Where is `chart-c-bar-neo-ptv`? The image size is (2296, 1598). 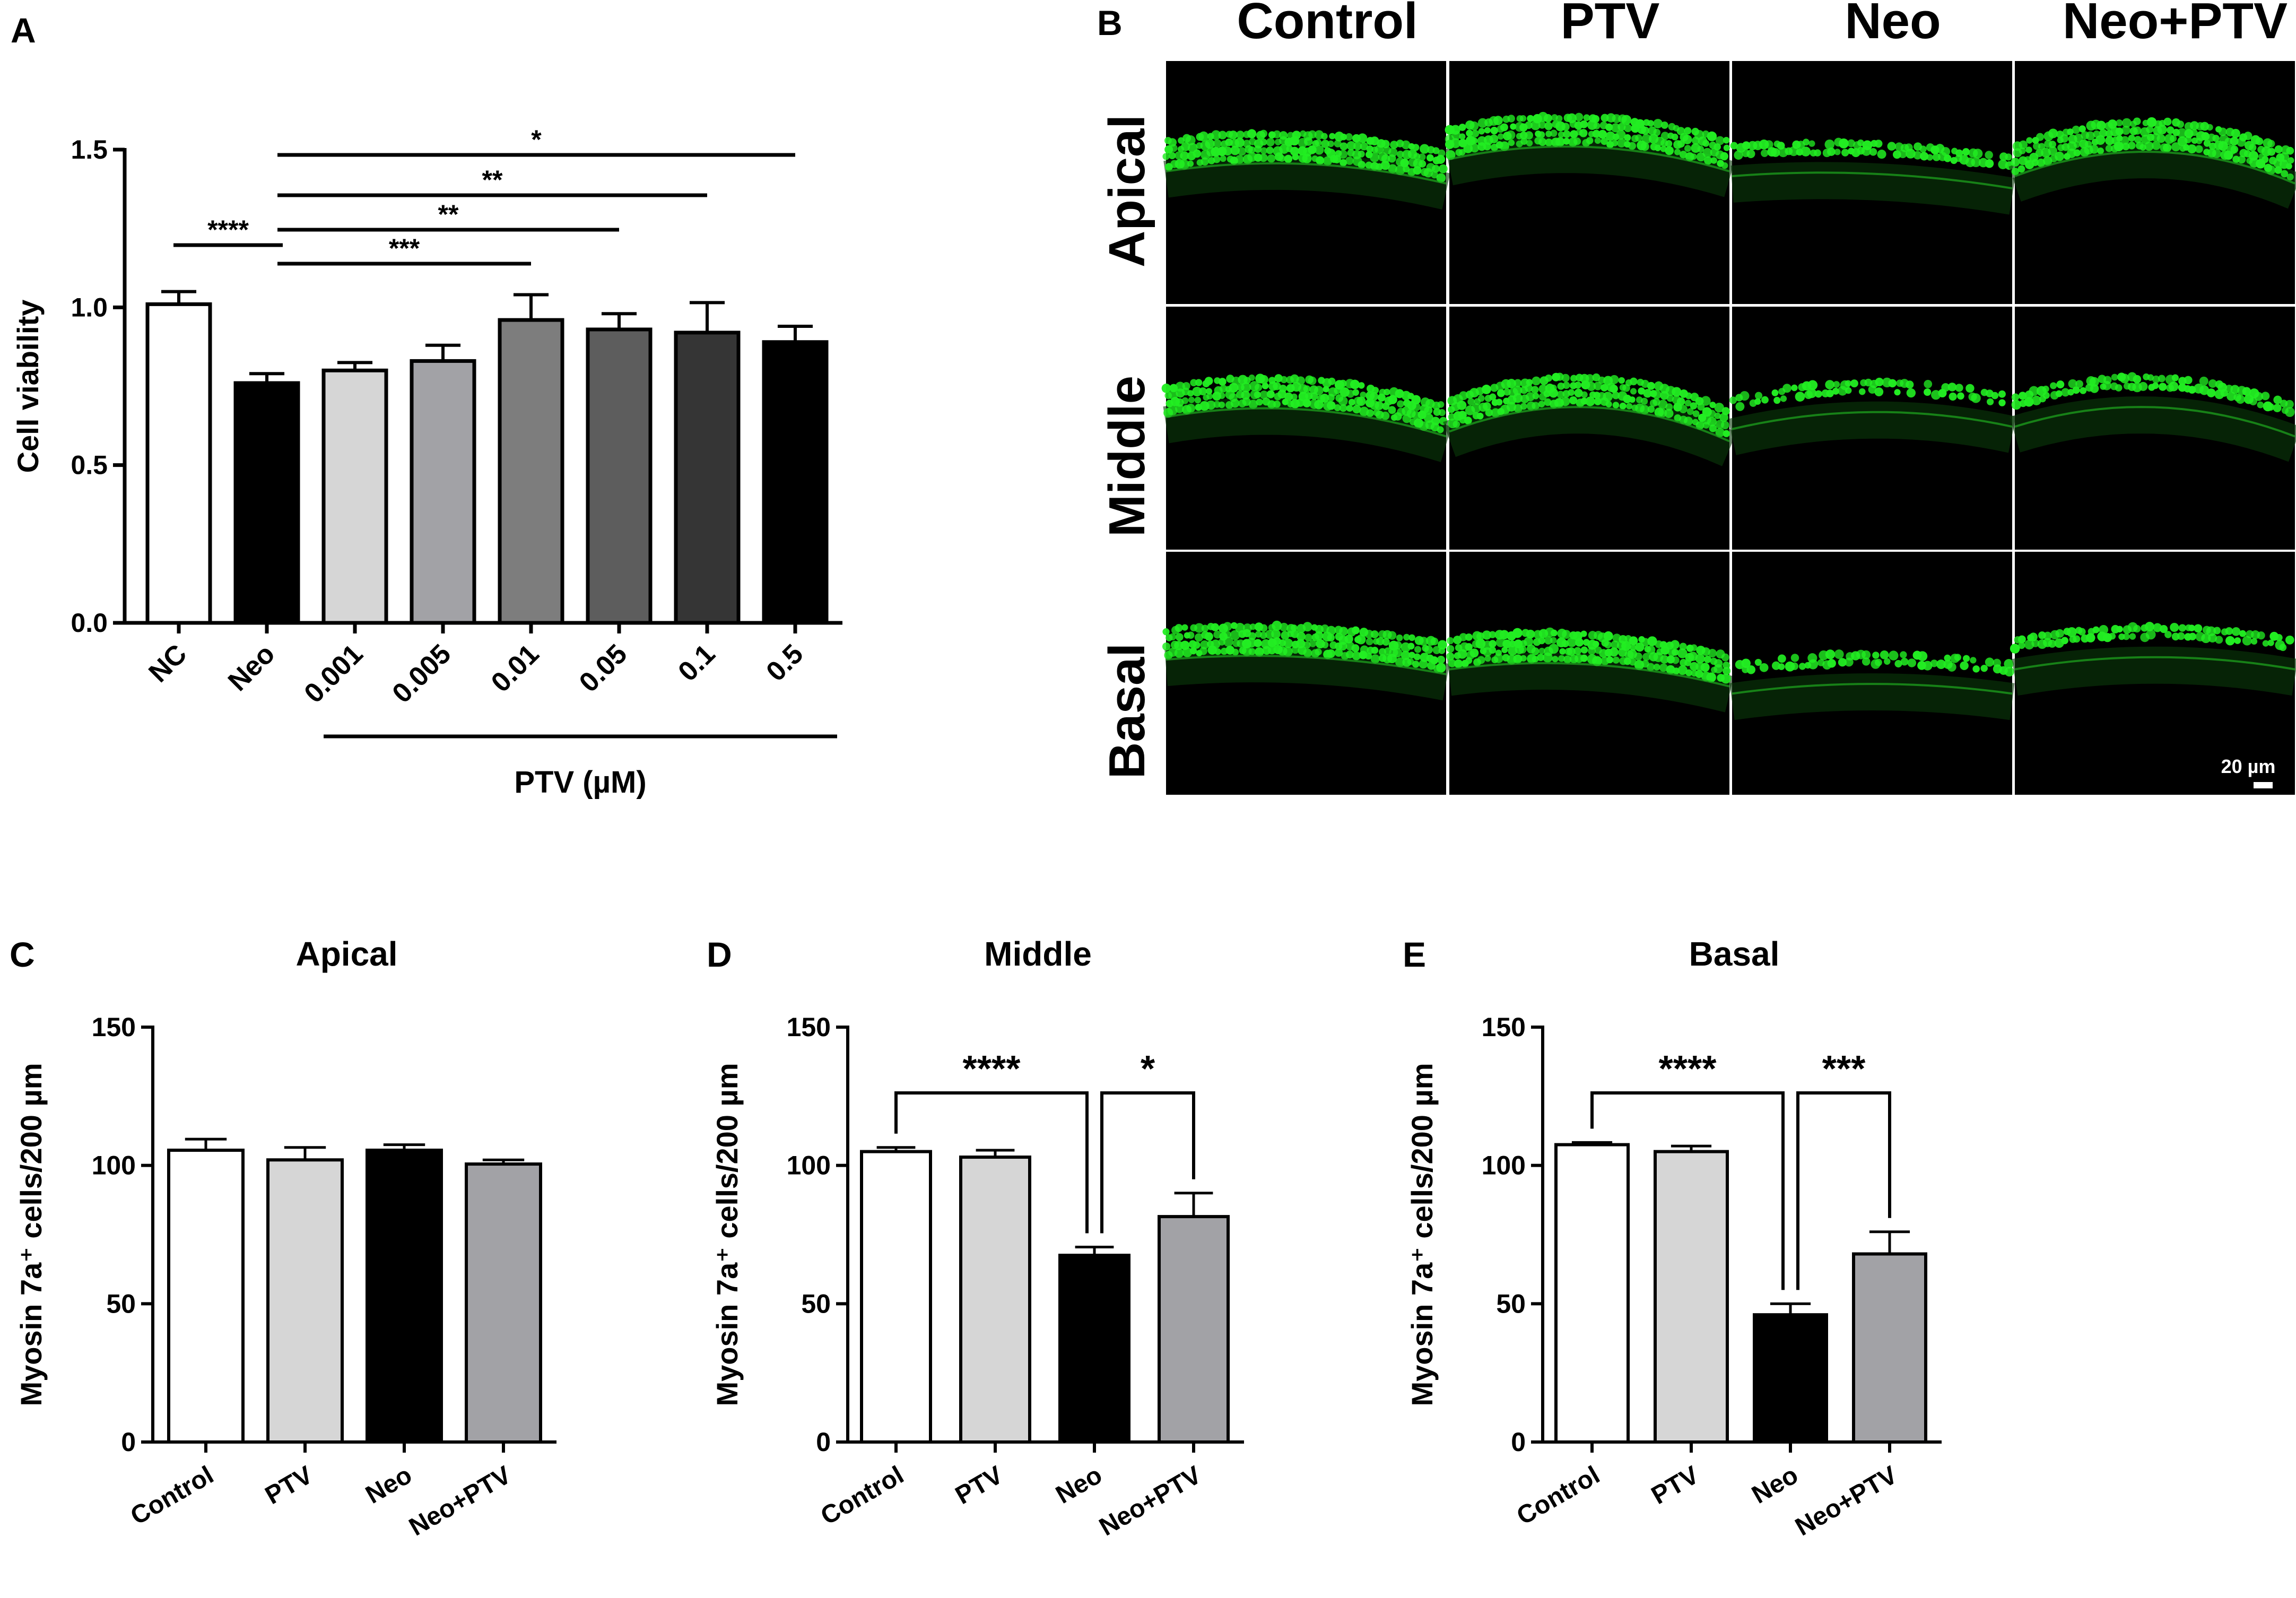
chart-c-bar-neo-ptv is located at coordinates (504, 1303).